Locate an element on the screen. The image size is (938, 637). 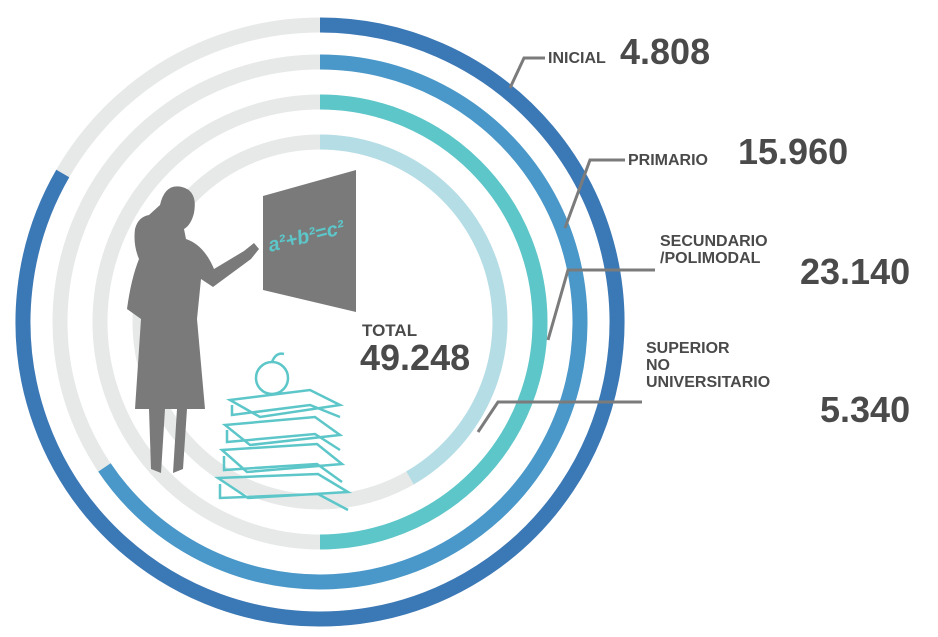
ring-arc is located at coordinates (413, 309).